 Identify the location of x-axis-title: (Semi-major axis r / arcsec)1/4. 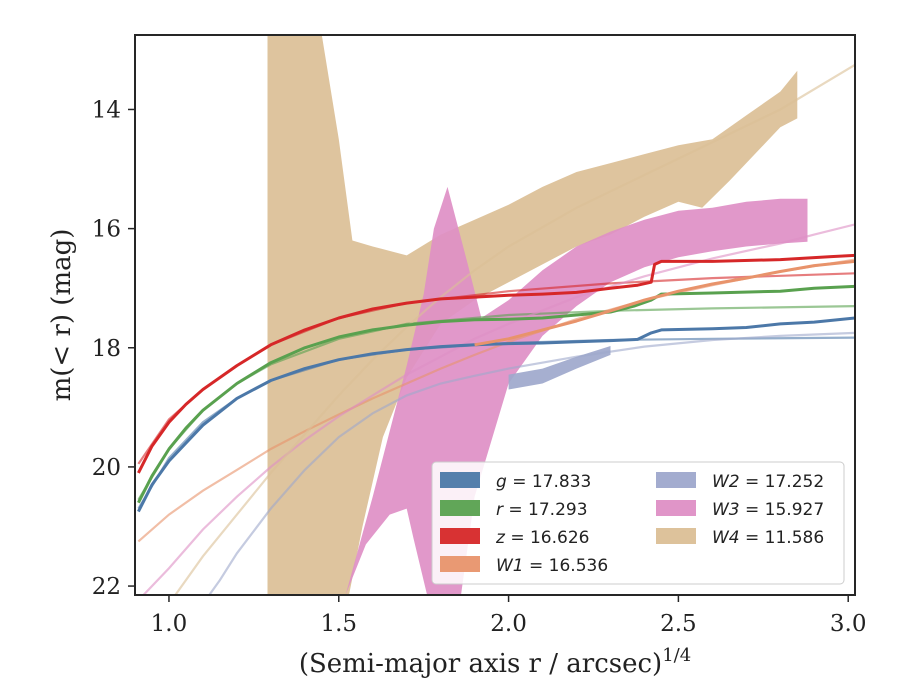
(495, 662).